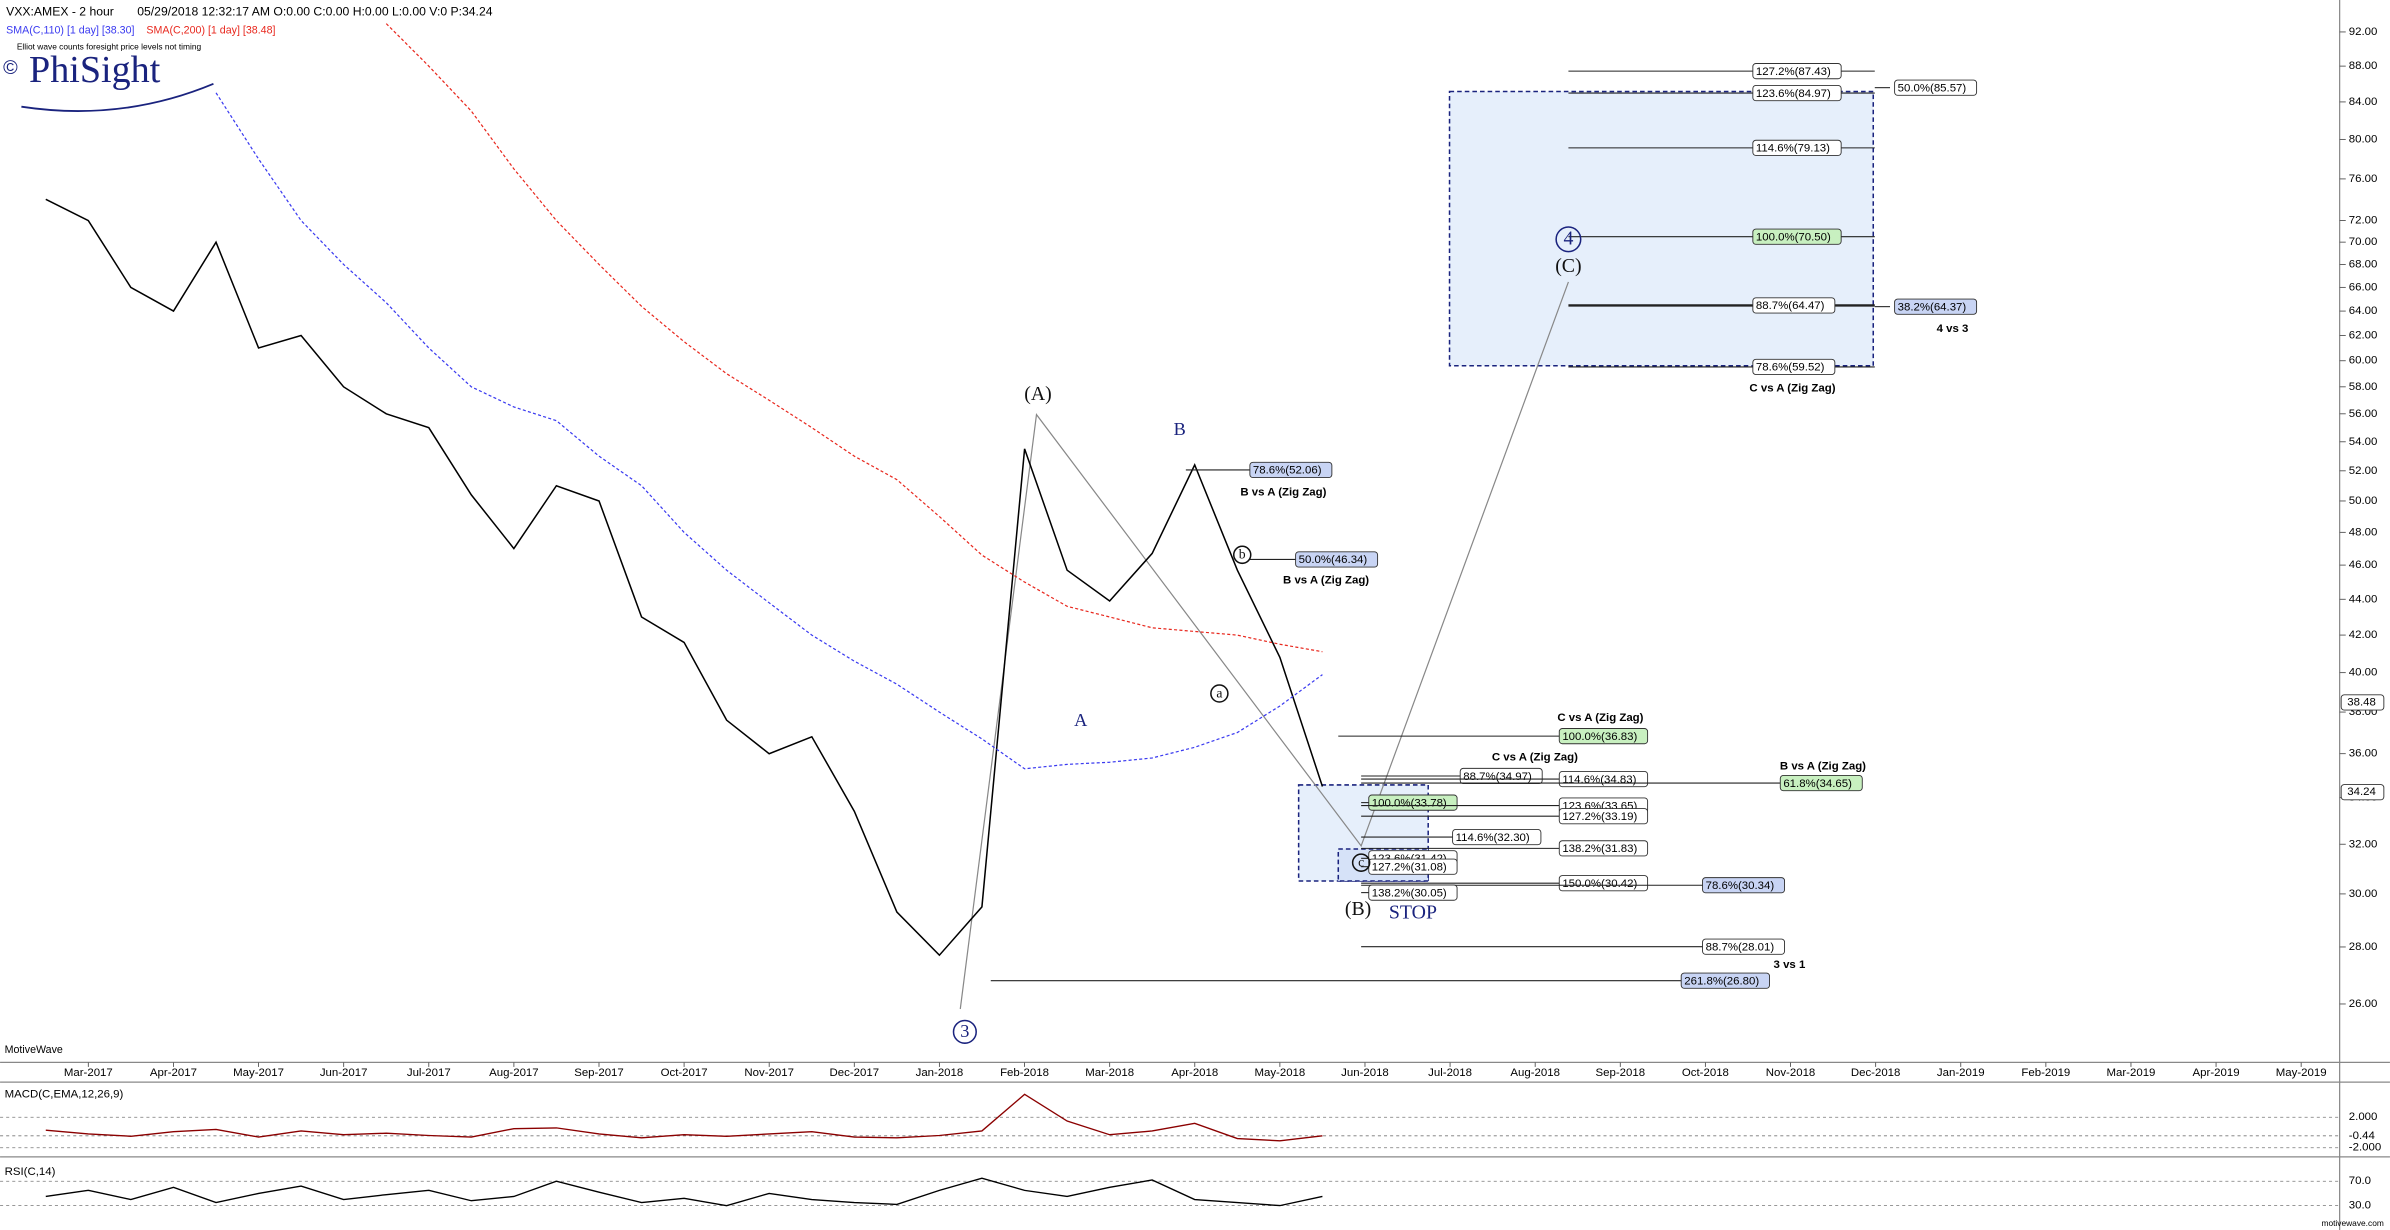  What do you see at coordinates (1242, 554) in the screenshot?
I see `wave-label: b` at bounding box center [1242, 554].